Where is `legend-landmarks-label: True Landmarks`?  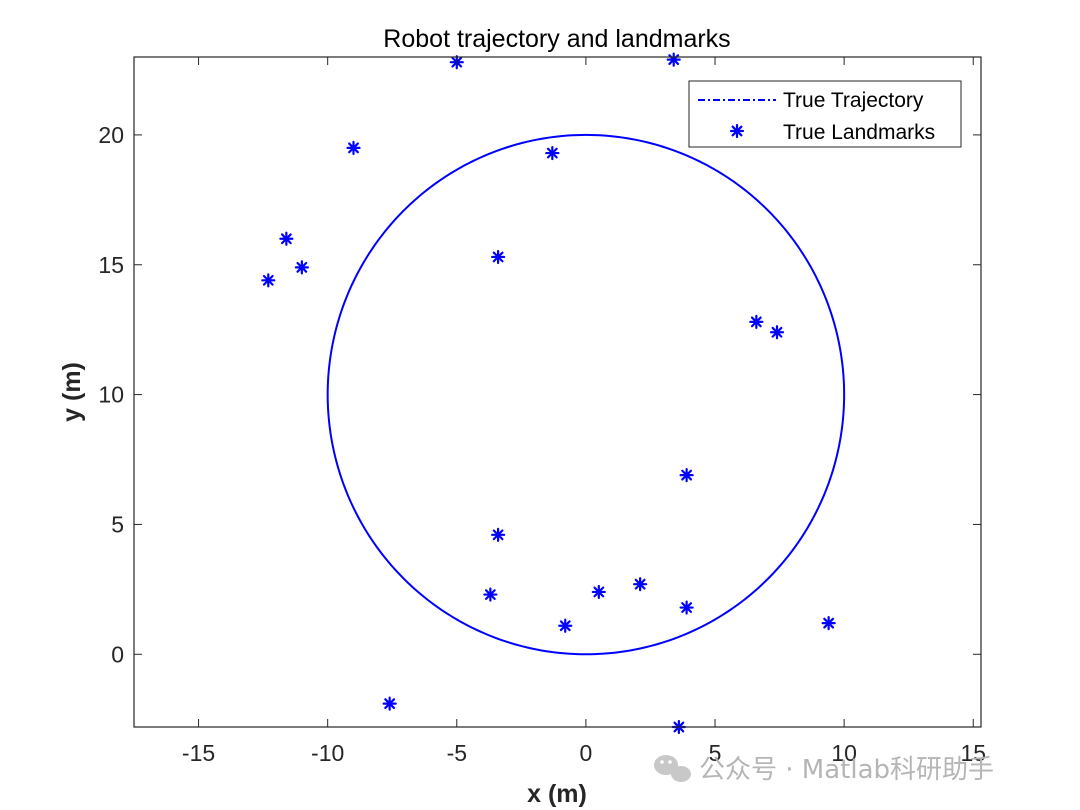 legend-landmarks-label: True Landmarks is located at coordinates (859, 132).